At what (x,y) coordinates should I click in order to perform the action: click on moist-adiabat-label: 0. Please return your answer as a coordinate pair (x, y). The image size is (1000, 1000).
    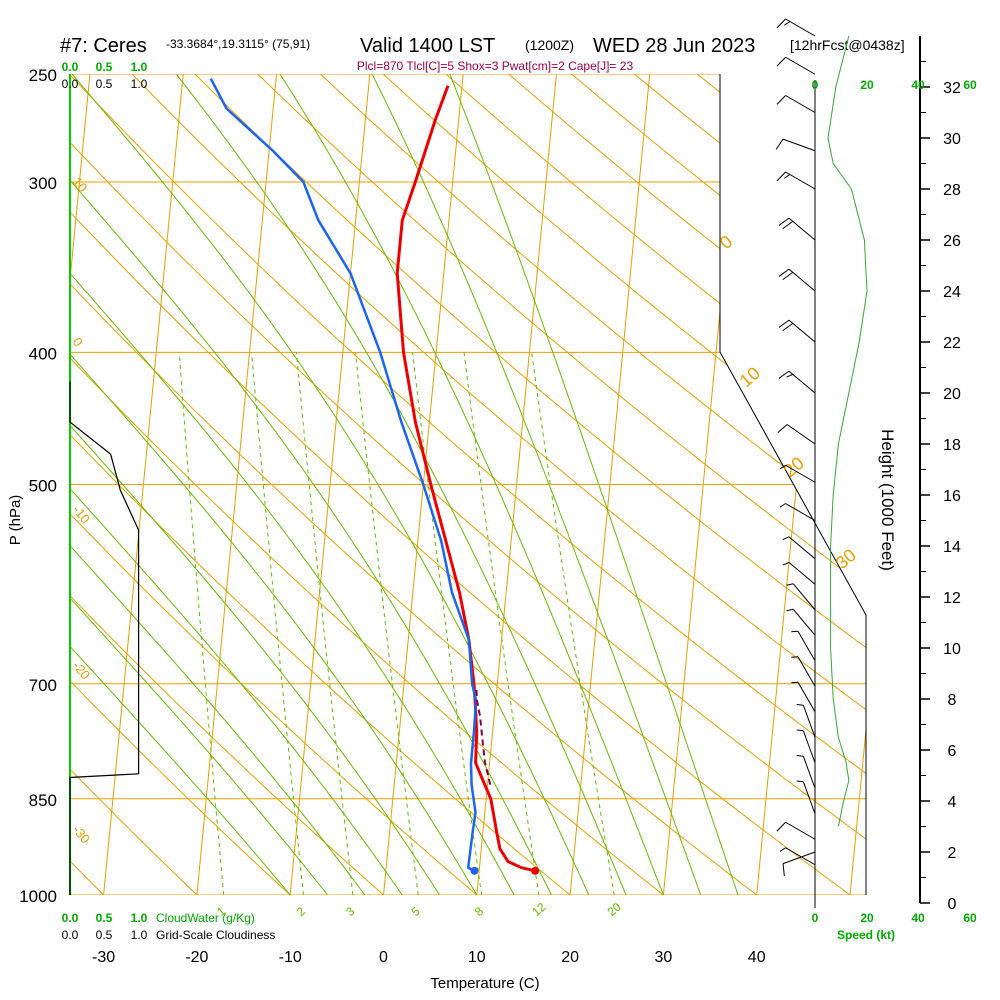
    Looking at the image, I should click on (726, 242).